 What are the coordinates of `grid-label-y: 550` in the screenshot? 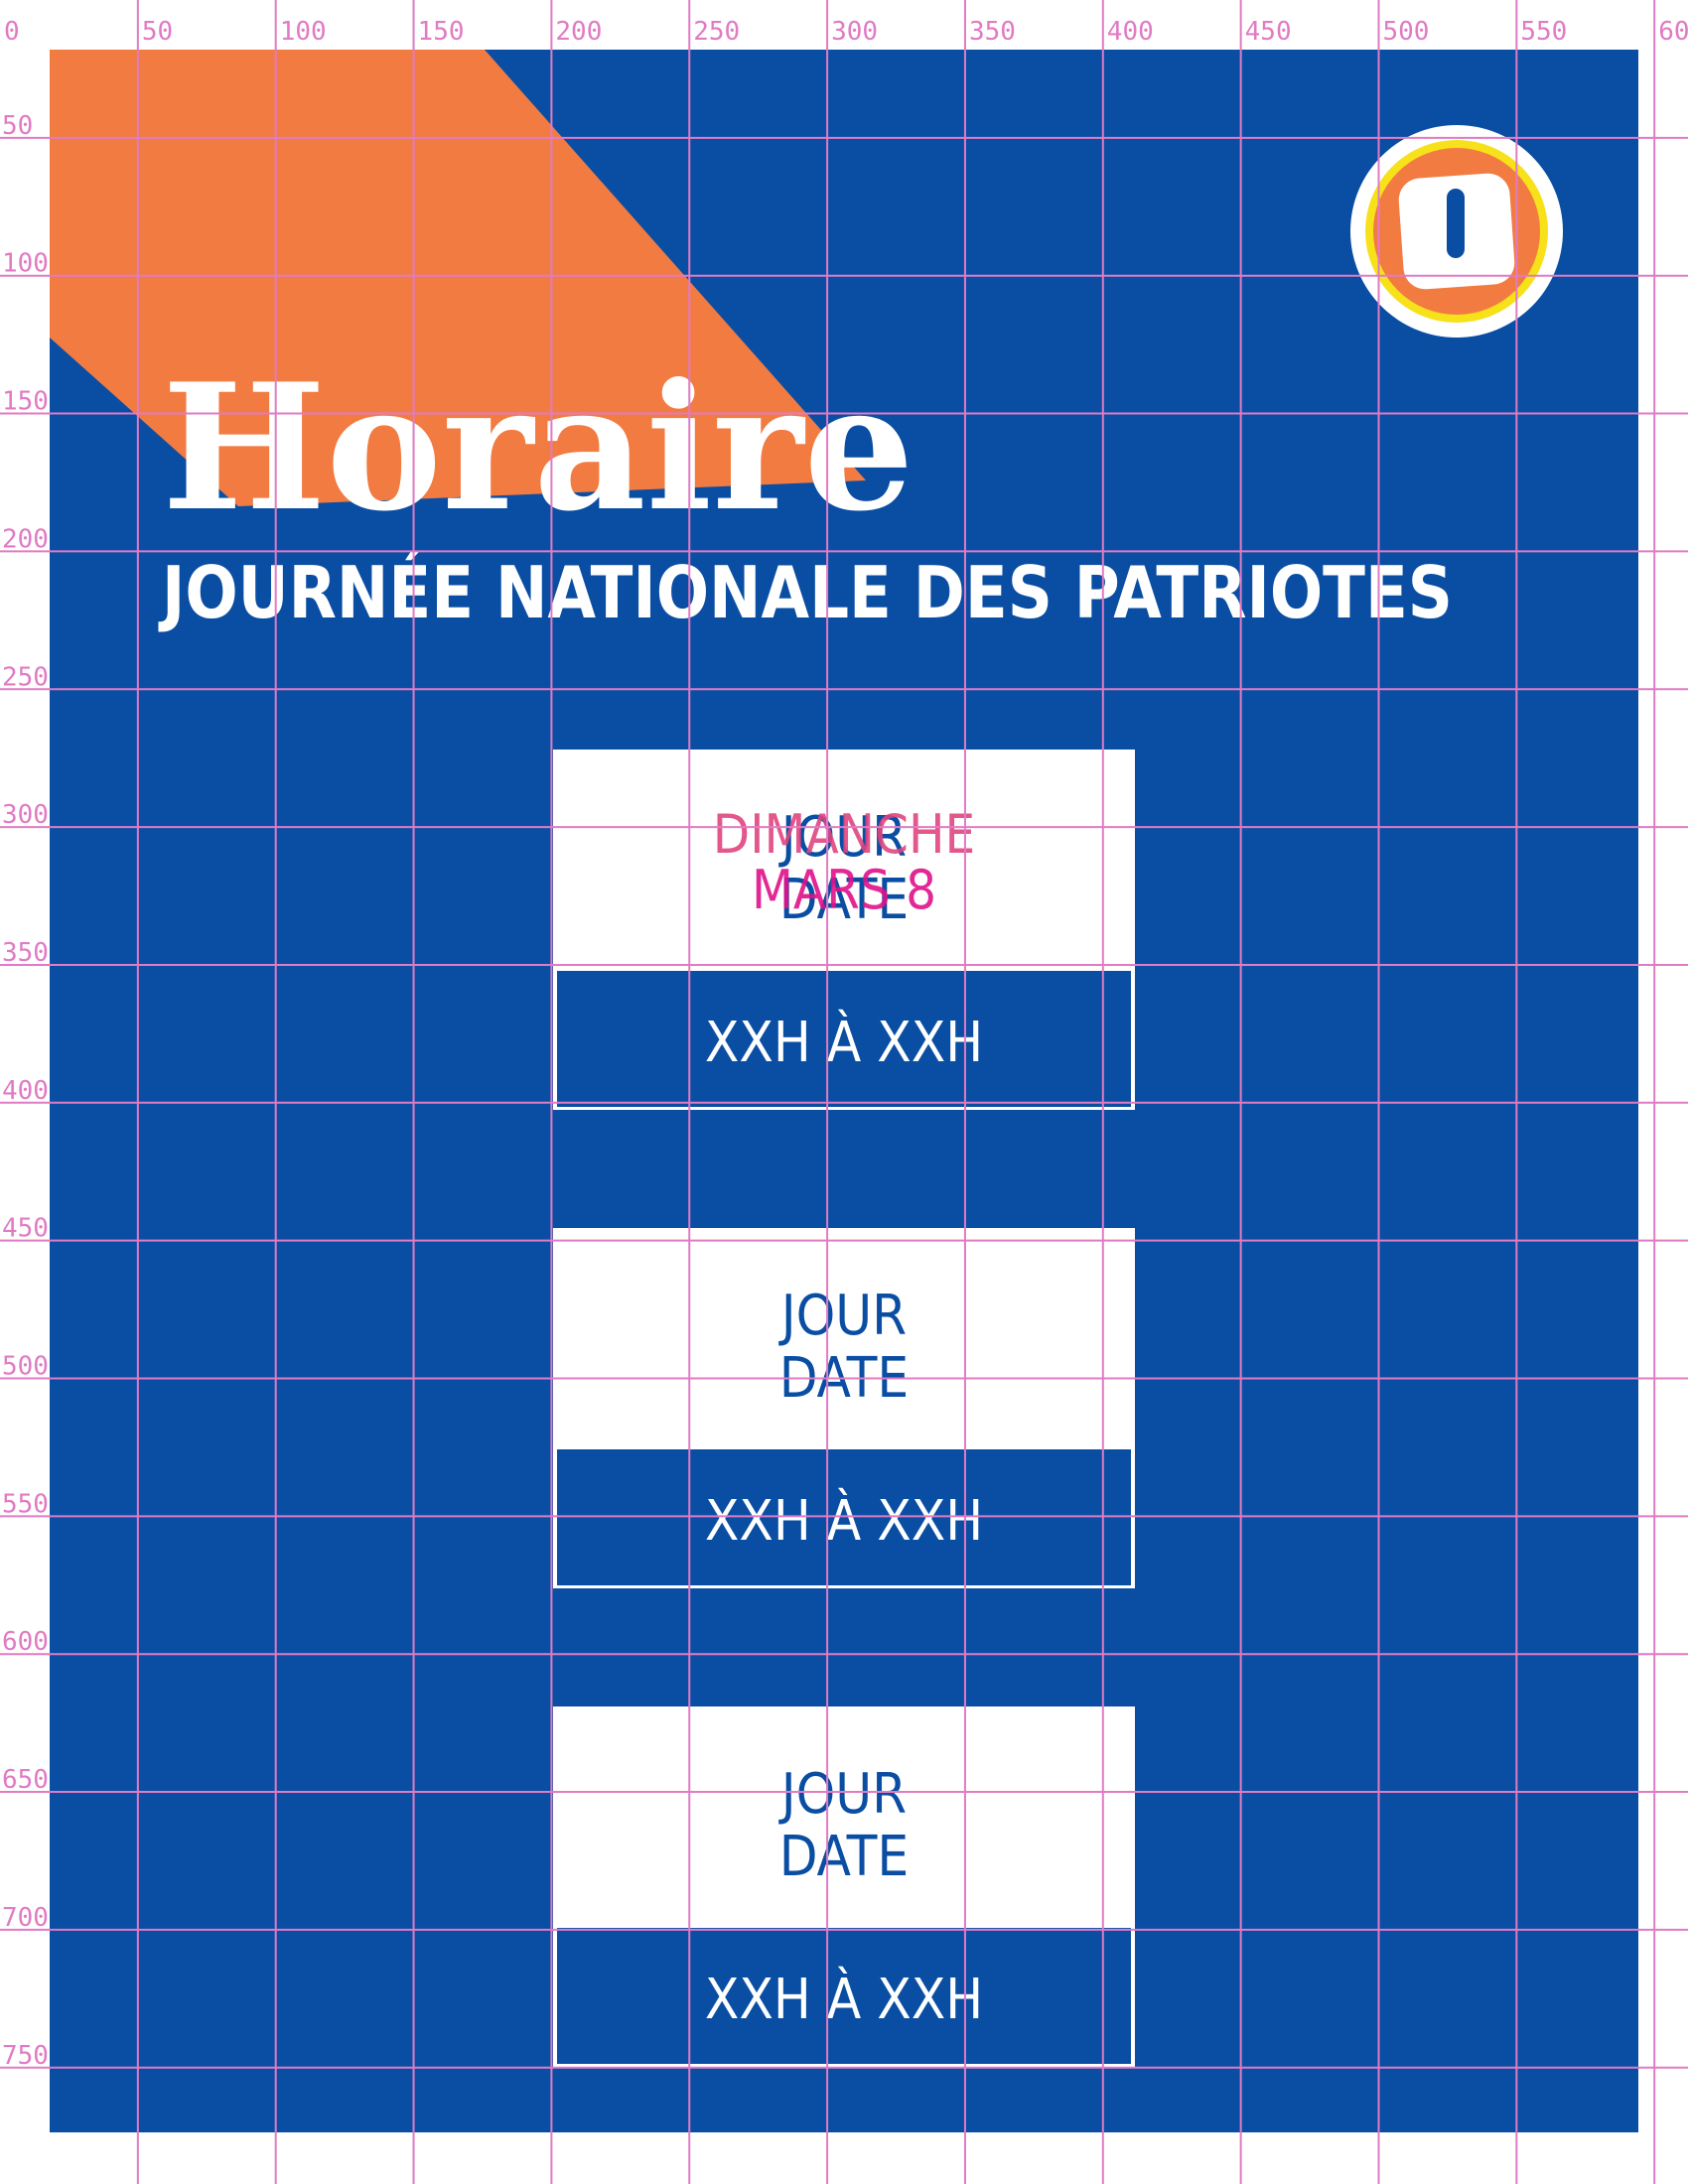 It's located at (25, 1504).